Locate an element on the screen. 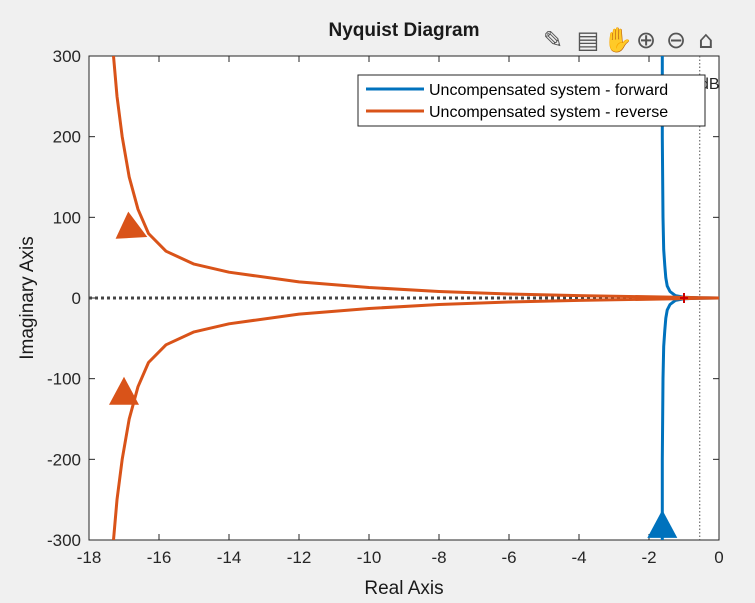  x-tick-label: -12 is located at coordinates (299, 557).